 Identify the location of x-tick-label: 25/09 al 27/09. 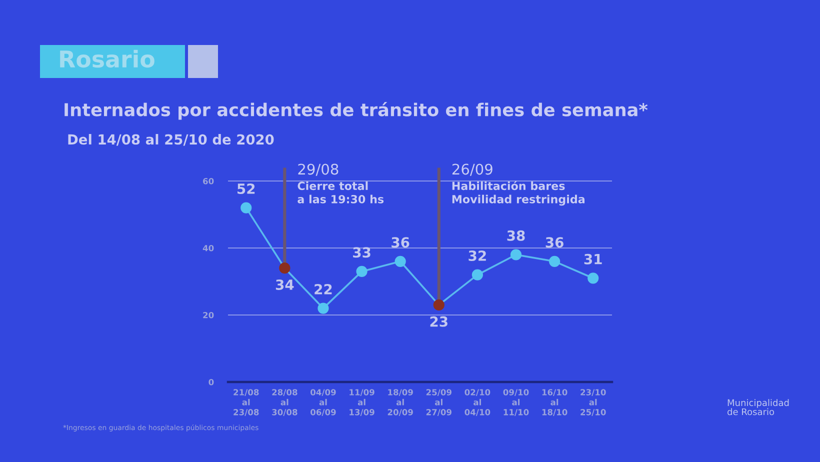
(439, 402).